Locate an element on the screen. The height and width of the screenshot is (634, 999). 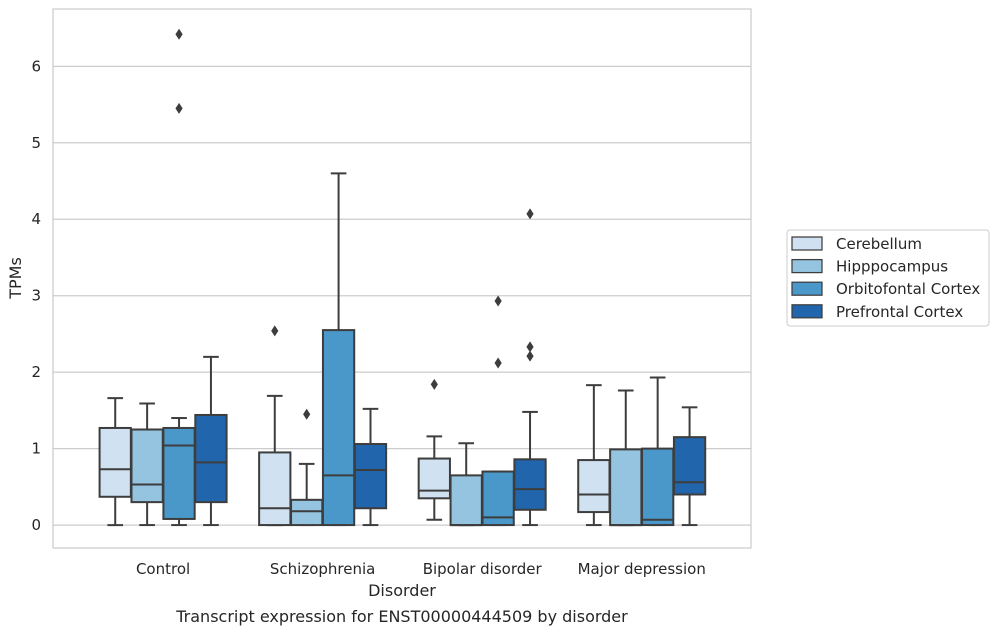
x-axis-label: Disorder is located at coordinates (402, 590).